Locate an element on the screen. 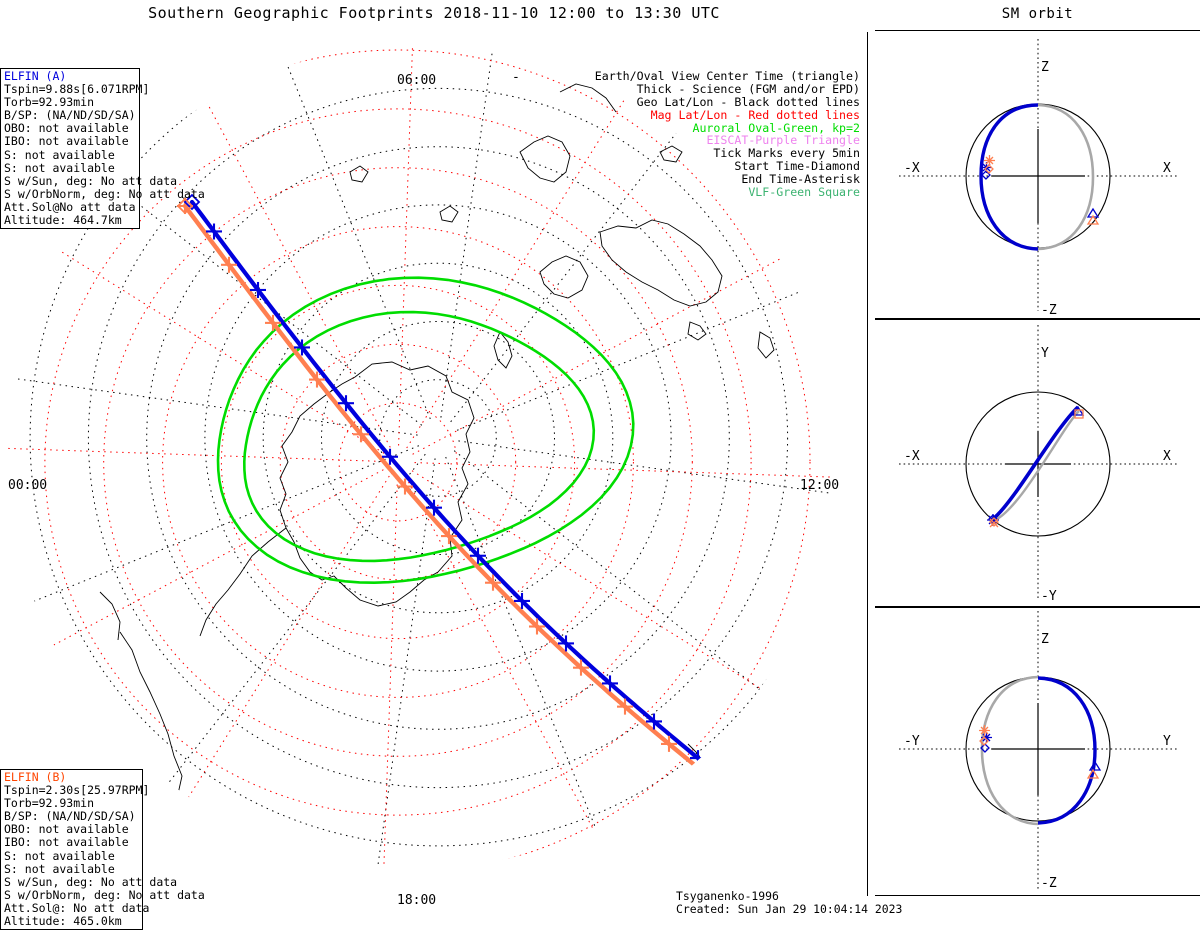  markers-b-xy is located at coordinates (1036, 468).